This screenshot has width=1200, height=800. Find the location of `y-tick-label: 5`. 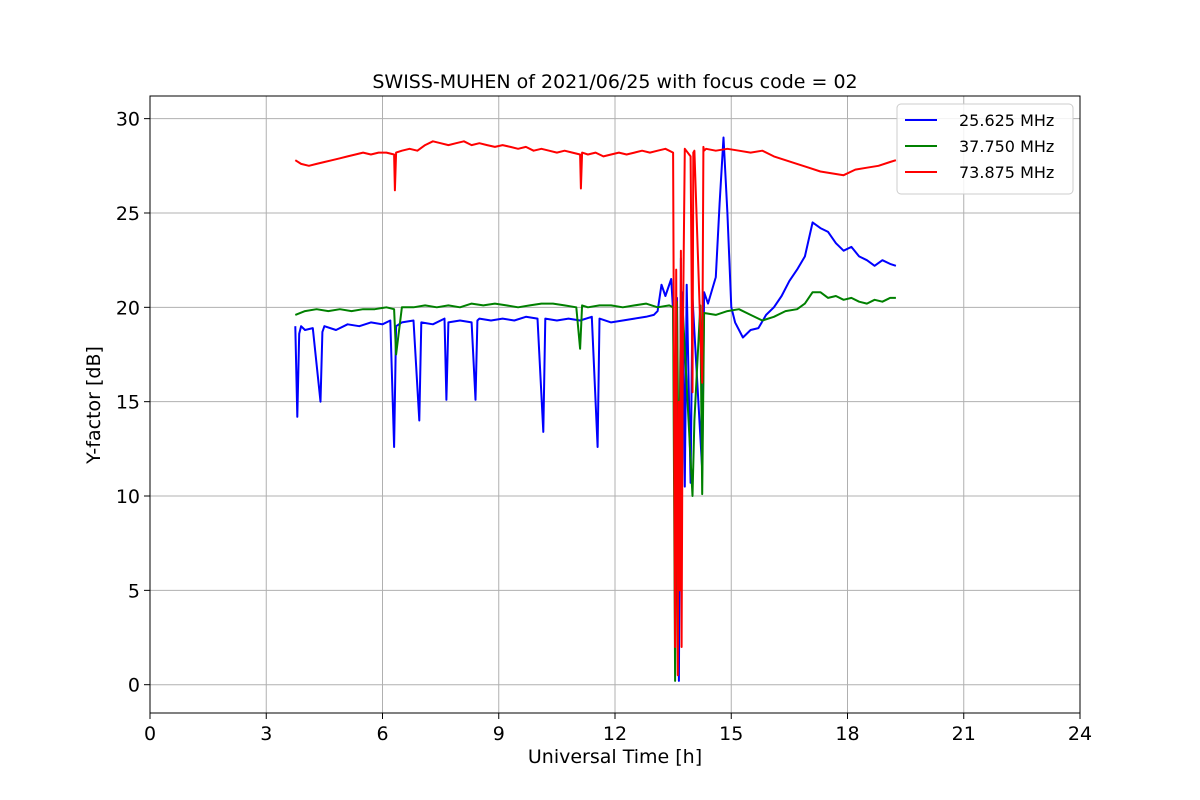

y-tick-label: 5 is located at coordinates (134, 591).